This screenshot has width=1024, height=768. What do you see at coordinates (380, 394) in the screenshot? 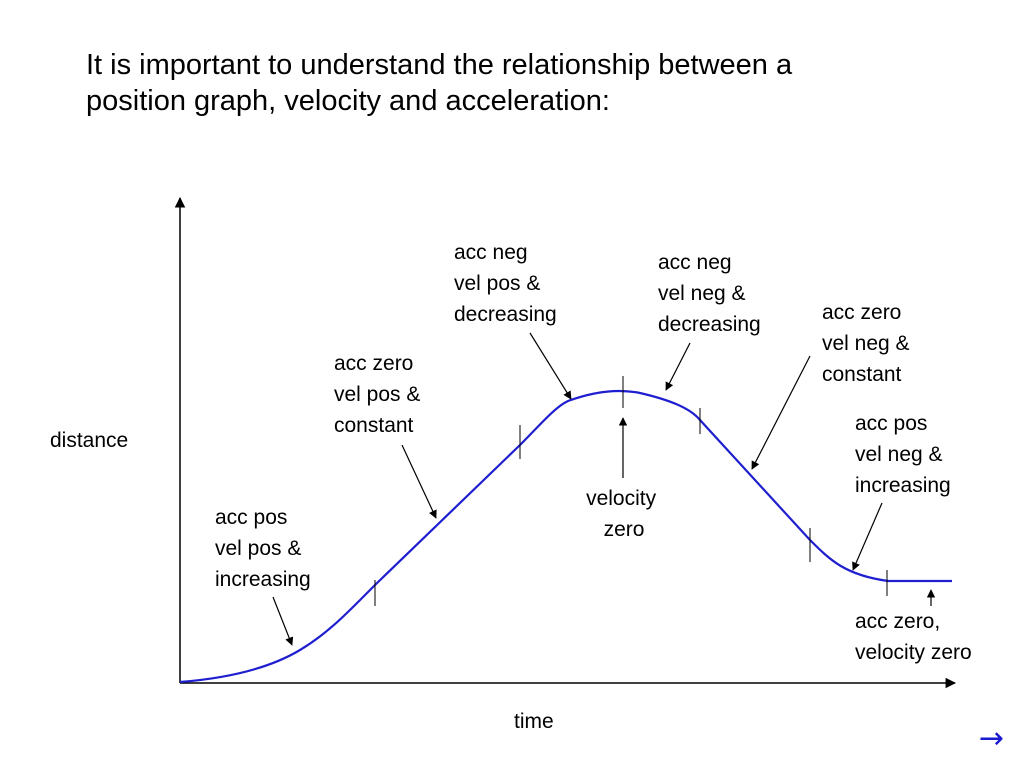
I see `annotation-segment-2: acc zero vel pos & constant` at bounding box center [380, 394].